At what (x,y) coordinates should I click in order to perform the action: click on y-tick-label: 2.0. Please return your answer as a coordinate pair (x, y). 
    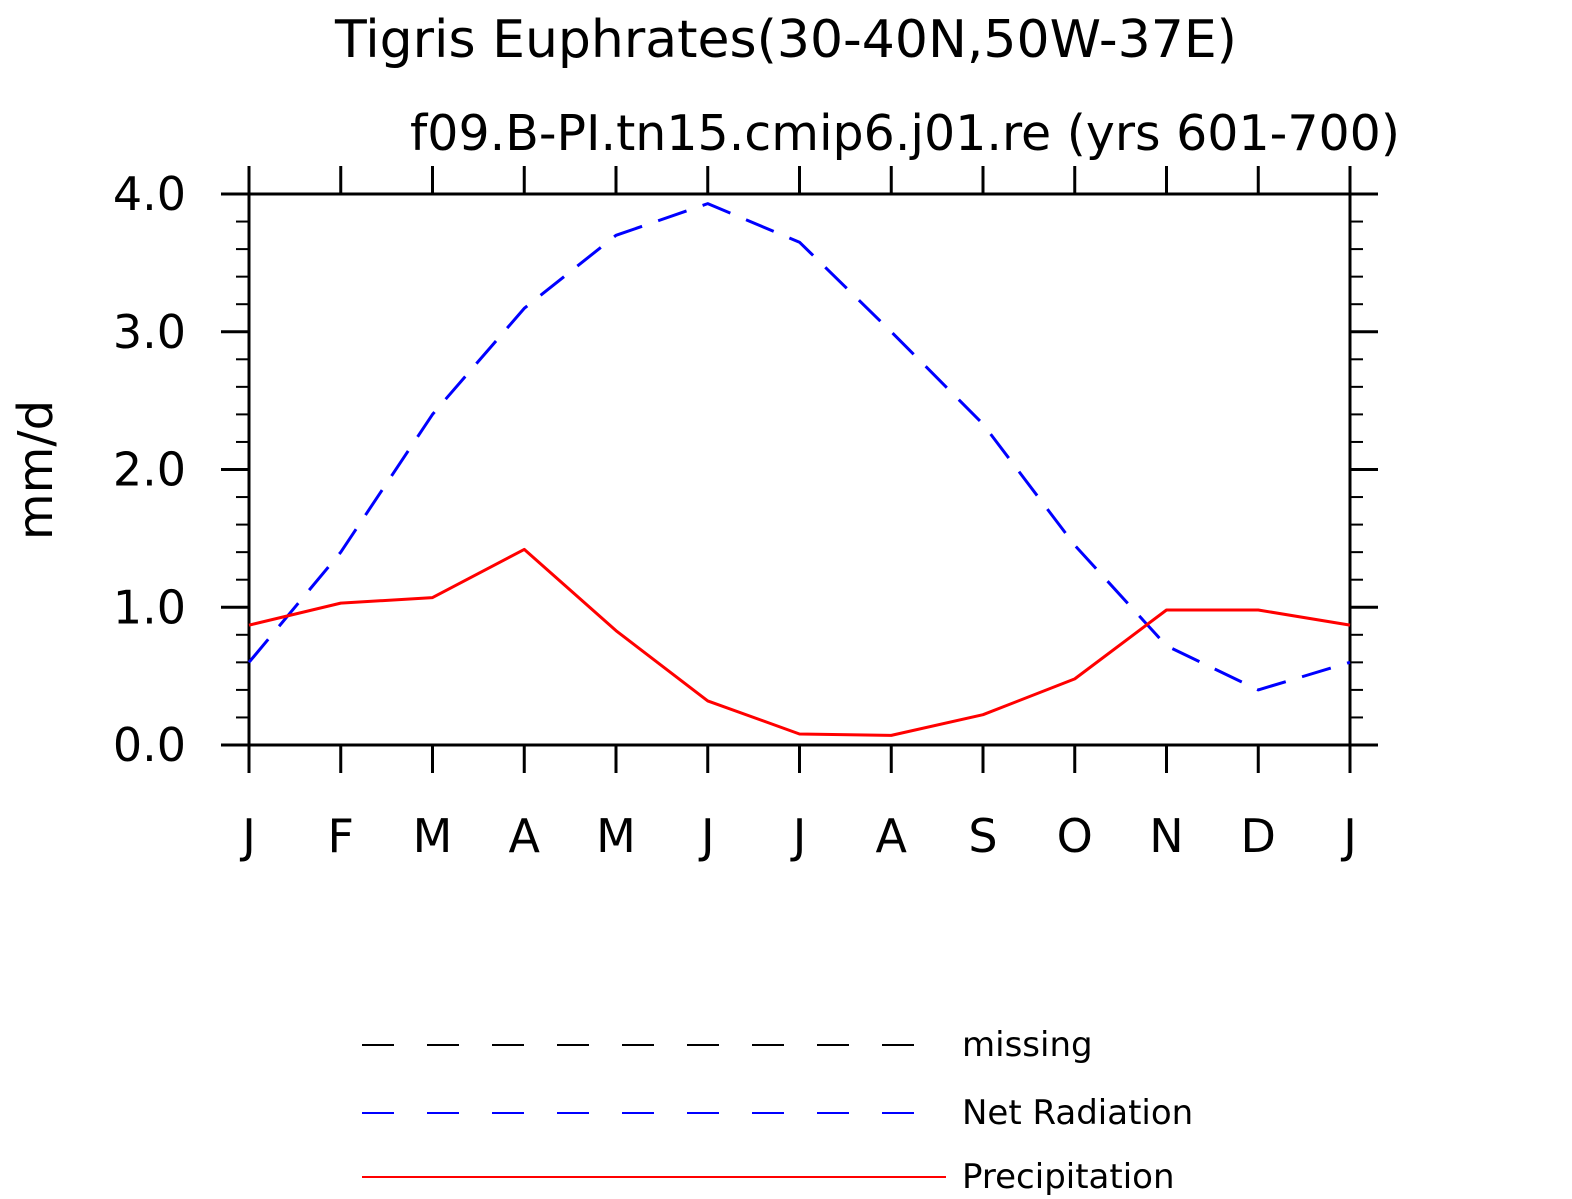
    Looking at the image, I should click on (149, 470).